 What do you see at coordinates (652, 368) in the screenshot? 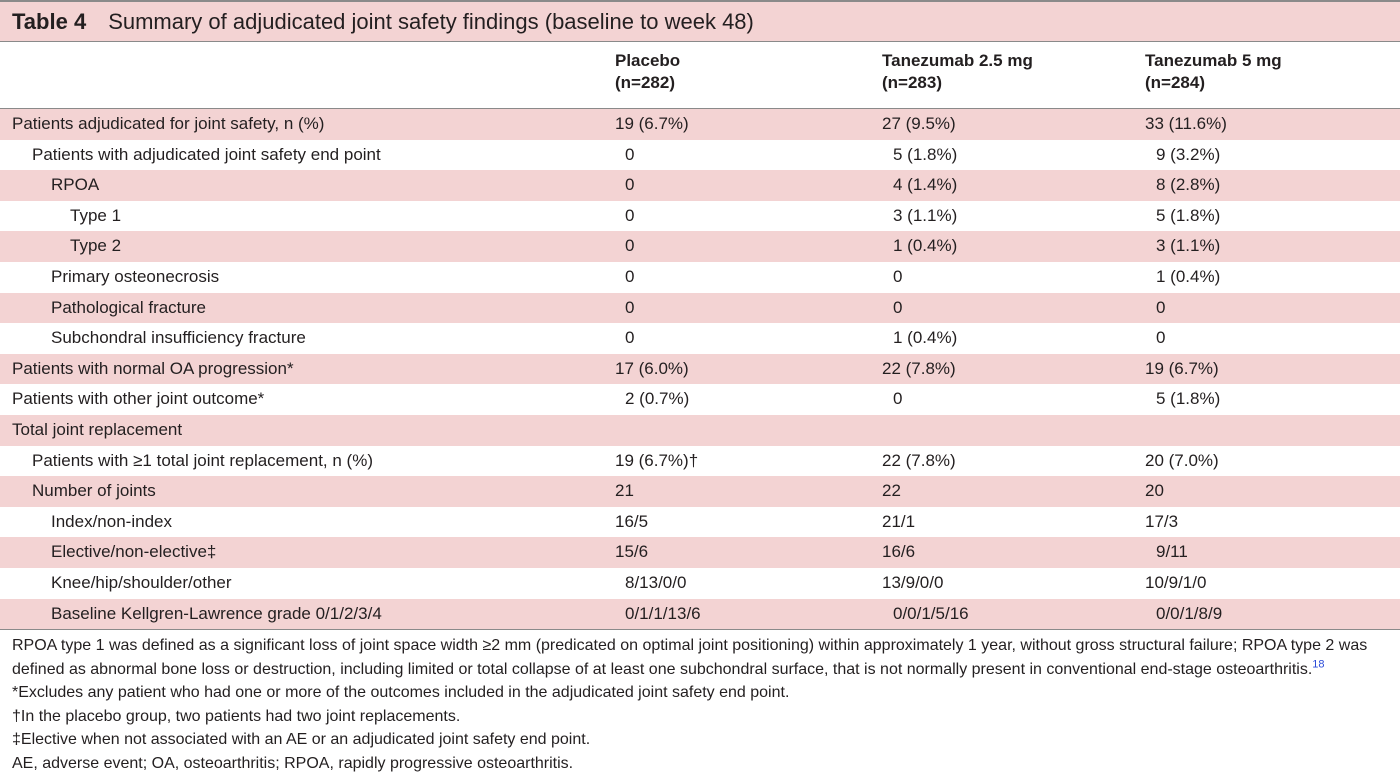
I see `cell-placebo: 17 (6.0%)` at bounding box center [652, 368].